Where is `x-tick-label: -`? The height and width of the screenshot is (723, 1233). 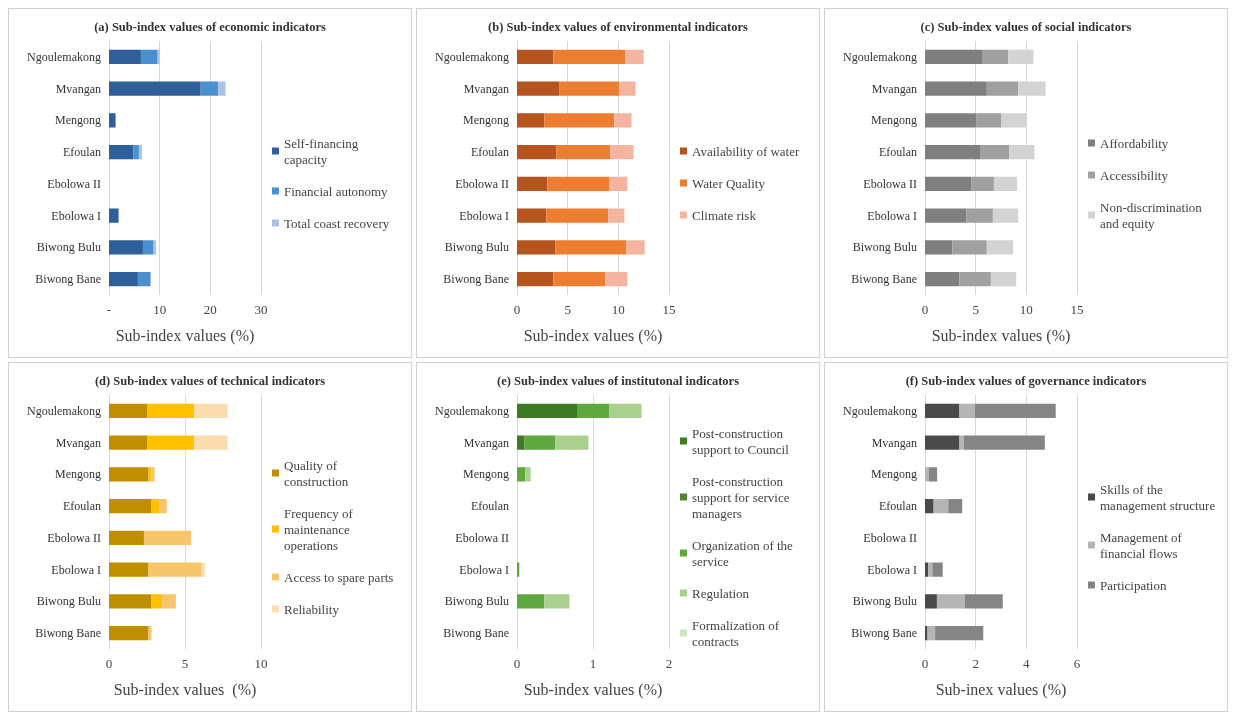
x-tick-label: - is located at coordinates (109, 309).